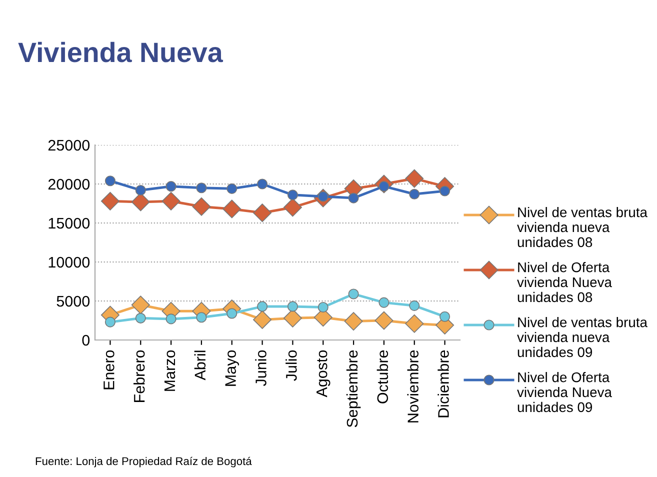 The width and height of the screenshot is (657, 477). What do you see at coordinates (564, 392) in the screenshot?
I see `legend-label: Nivel de Oferta vivienda Nueva unidades 09` at bounding box center [564, 392].